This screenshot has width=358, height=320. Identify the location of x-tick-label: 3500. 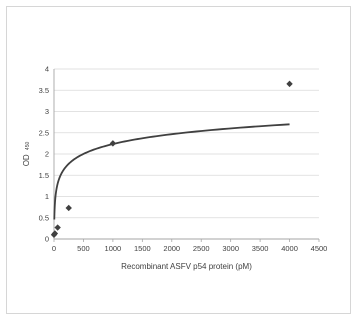
(260, 248).